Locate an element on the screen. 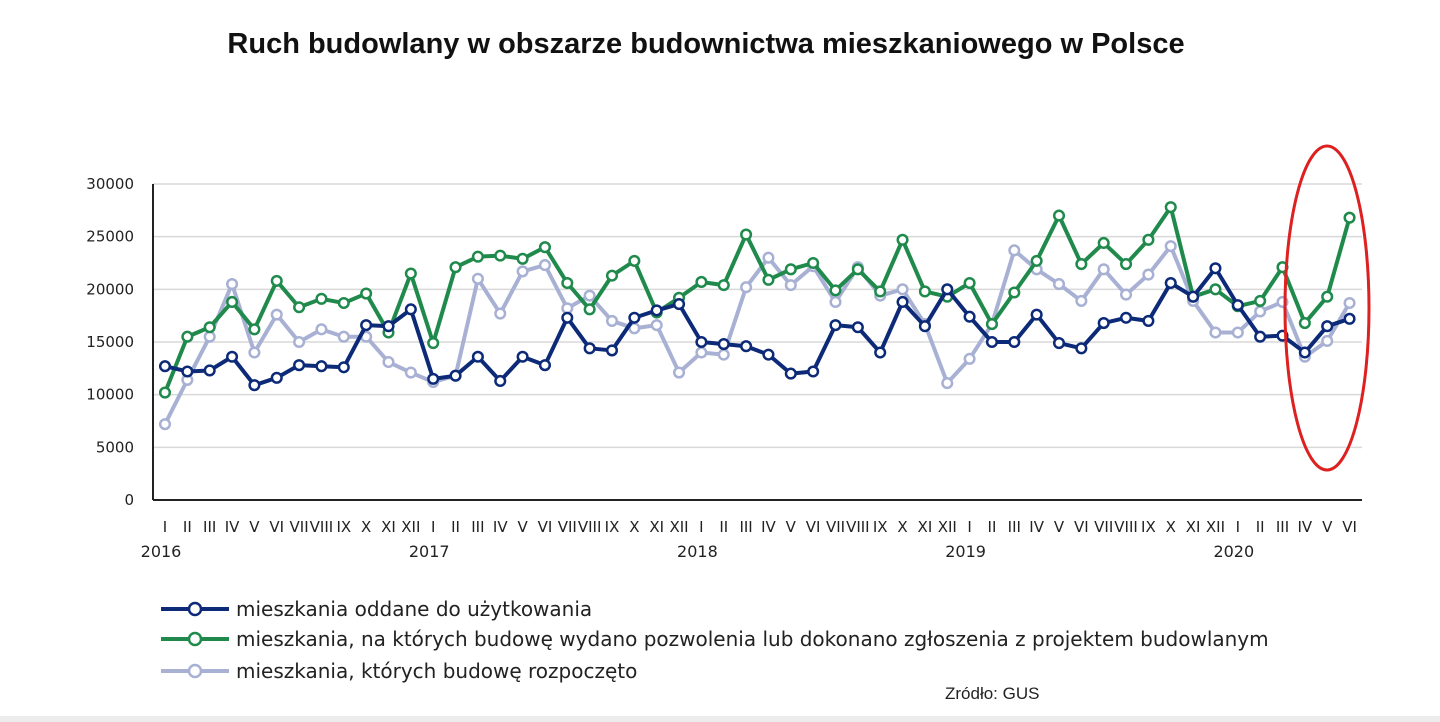 The height and width of the screenshot is (722, 1440). x-tick-label: VII is located at coordinates (299, 527).